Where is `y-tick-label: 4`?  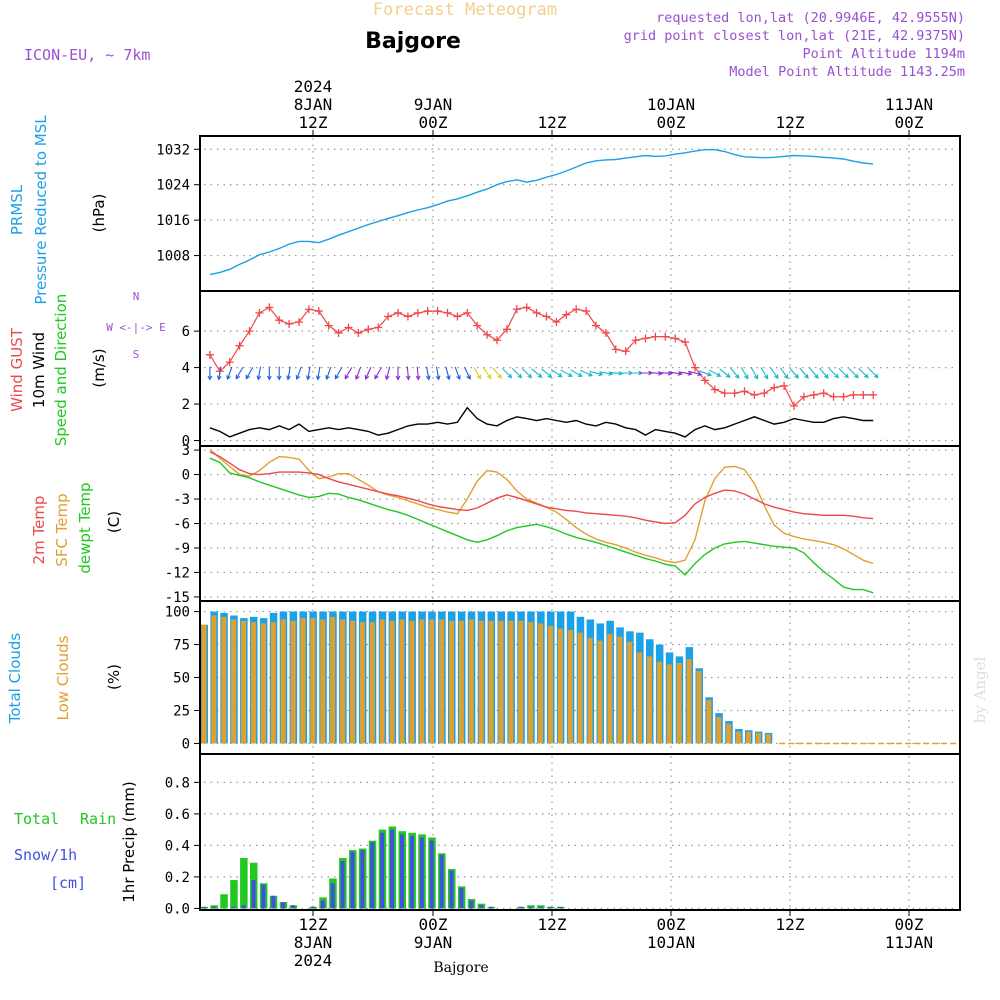 y-tick-label: 4 is located at coordinates (186, 369).